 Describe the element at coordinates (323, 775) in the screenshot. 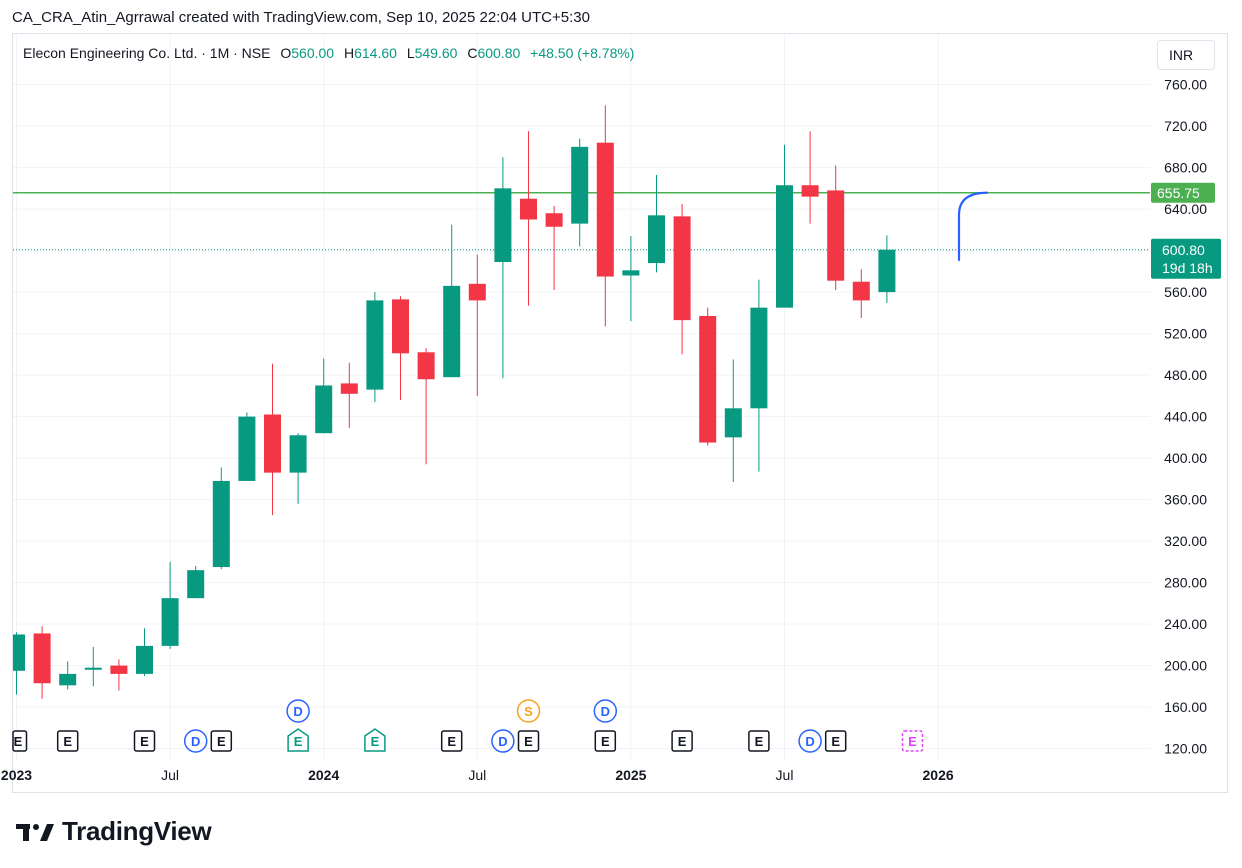

I see `x-tick-label: 2024` at that location.